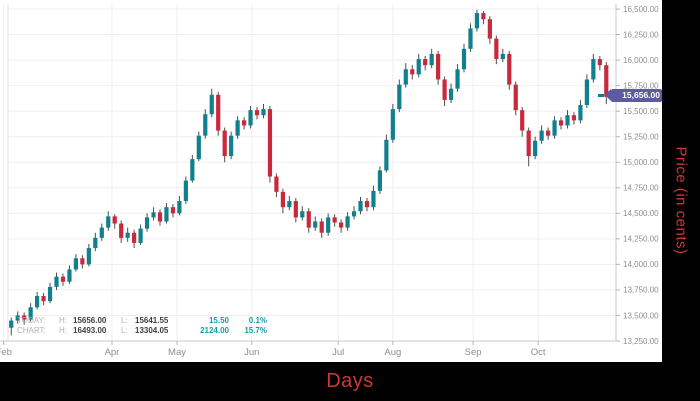 Image resolution: width=700 pixels, height=401 pixels. Describe the element at coordinates (641, 315) in the screenshot. I see `y-tick-label: 13,500.00` at that location.